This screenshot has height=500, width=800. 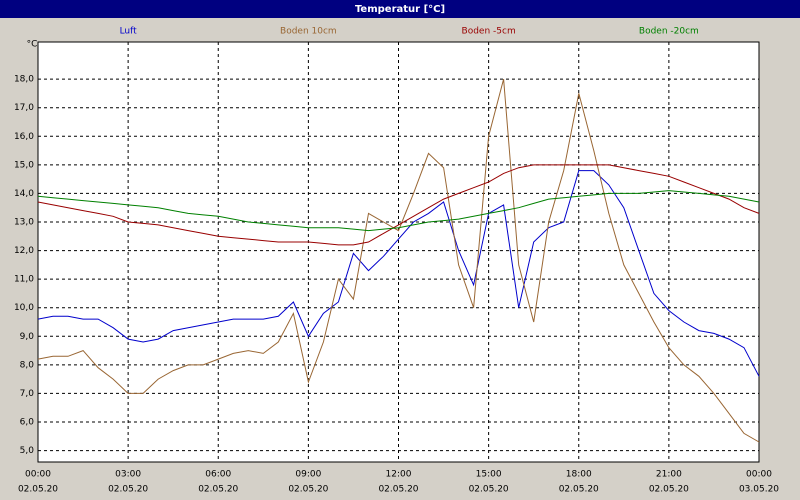 What do you see at coordinates (669, 475) in the screenshot?
I see `x-tick-label: 21:00` at bounding box center [669, 475].